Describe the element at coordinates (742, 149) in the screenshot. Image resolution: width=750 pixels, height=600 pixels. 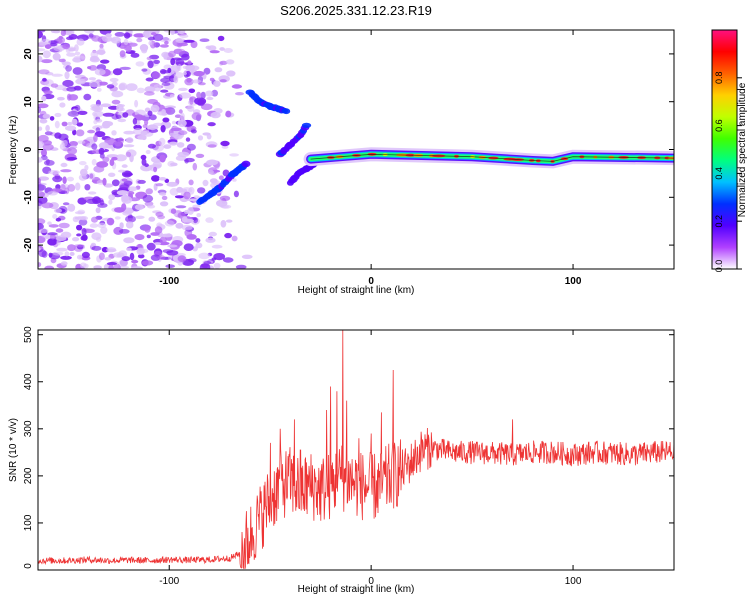
I see `colorbar-label: Normalized spectral amplitude` at that location.